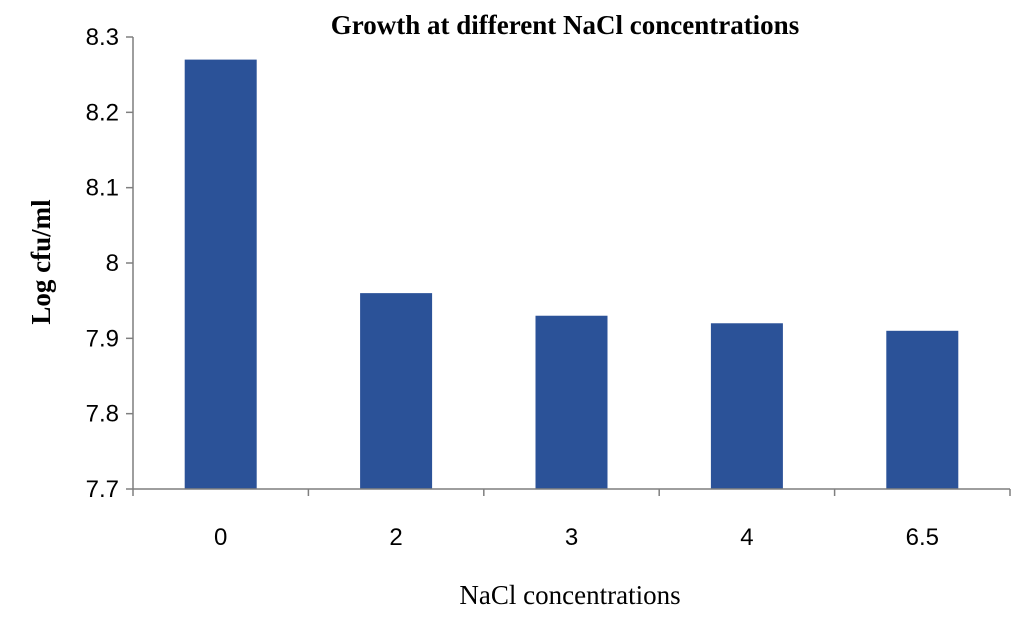  Describe the element at coordinates (922, 537) in the screenshot. I see `x-tick-label: 6.5` at that location.